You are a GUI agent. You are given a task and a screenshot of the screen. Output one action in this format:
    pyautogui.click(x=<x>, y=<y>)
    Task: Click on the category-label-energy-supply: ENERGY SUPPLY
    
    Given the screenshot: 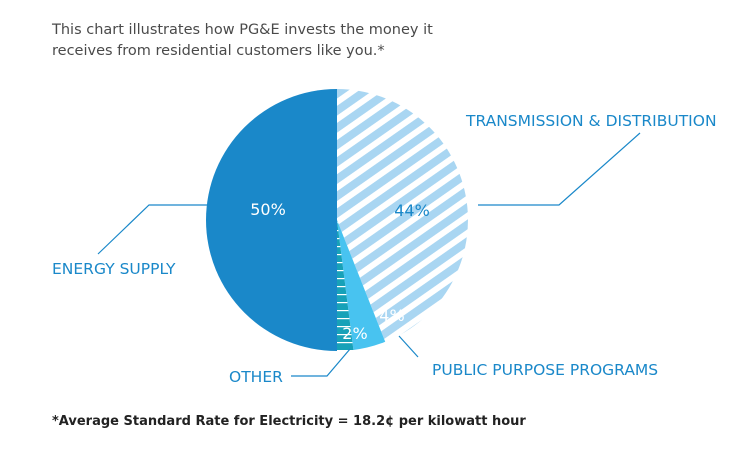 What is the action you would take?
    pyautogui.click(x=114, y=269)
    